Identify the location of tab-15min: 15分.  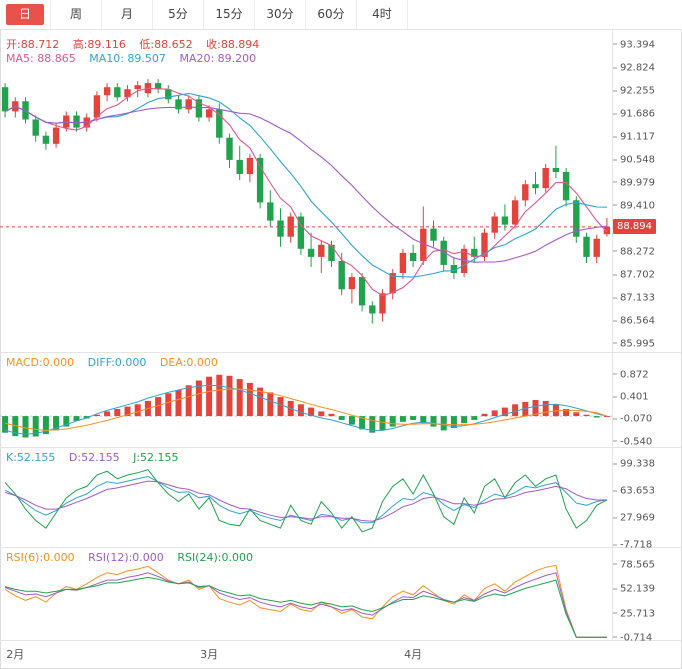
(229, 14).